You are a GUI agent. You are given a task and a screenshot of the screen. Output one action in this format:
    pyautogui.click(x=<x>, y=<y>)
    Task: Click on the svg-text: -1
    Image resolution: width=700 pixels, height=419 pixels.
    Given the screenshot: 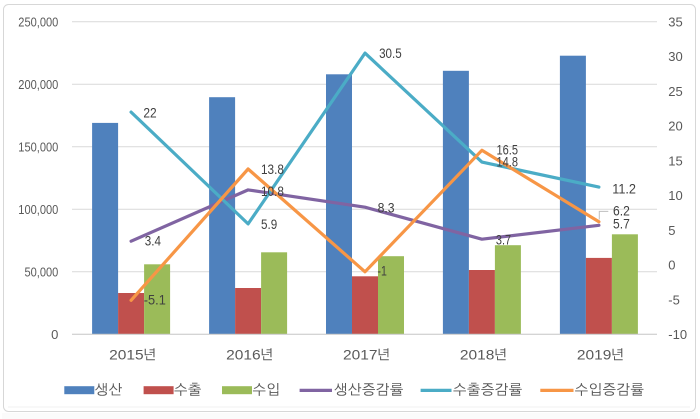 What is the action you would take?
    pyautogui.click(x=382, y=271)
    